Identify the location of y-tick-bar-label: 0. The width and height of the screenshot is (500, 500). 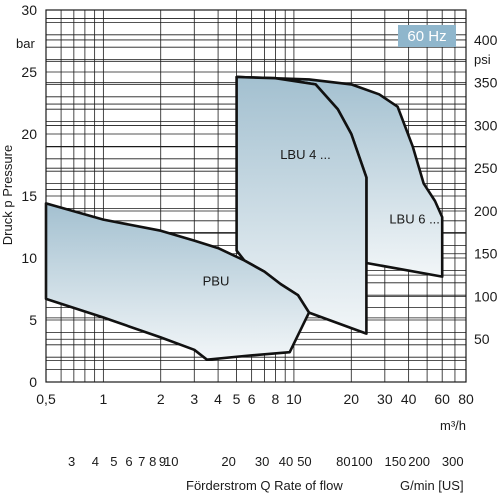
(33, 382).